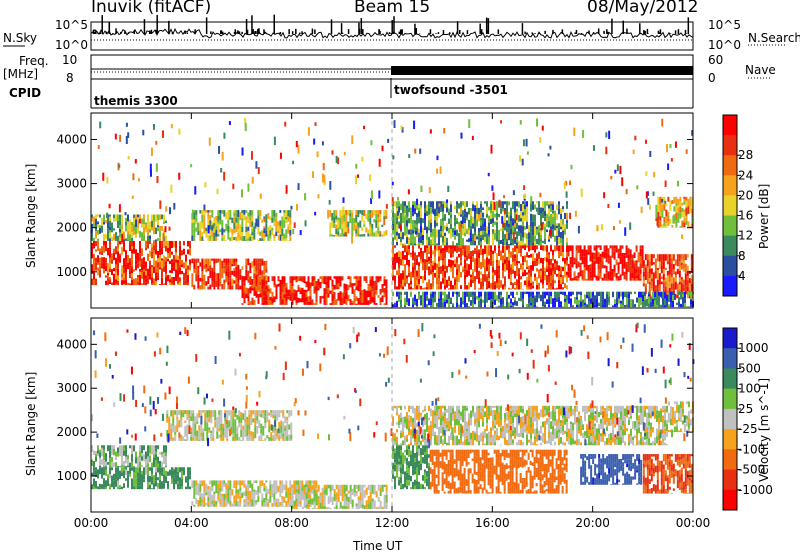 Image resolution: width=800 pixels, height=554 pixels. I want to click on beam-title: Beam 15, so click(392, 8).